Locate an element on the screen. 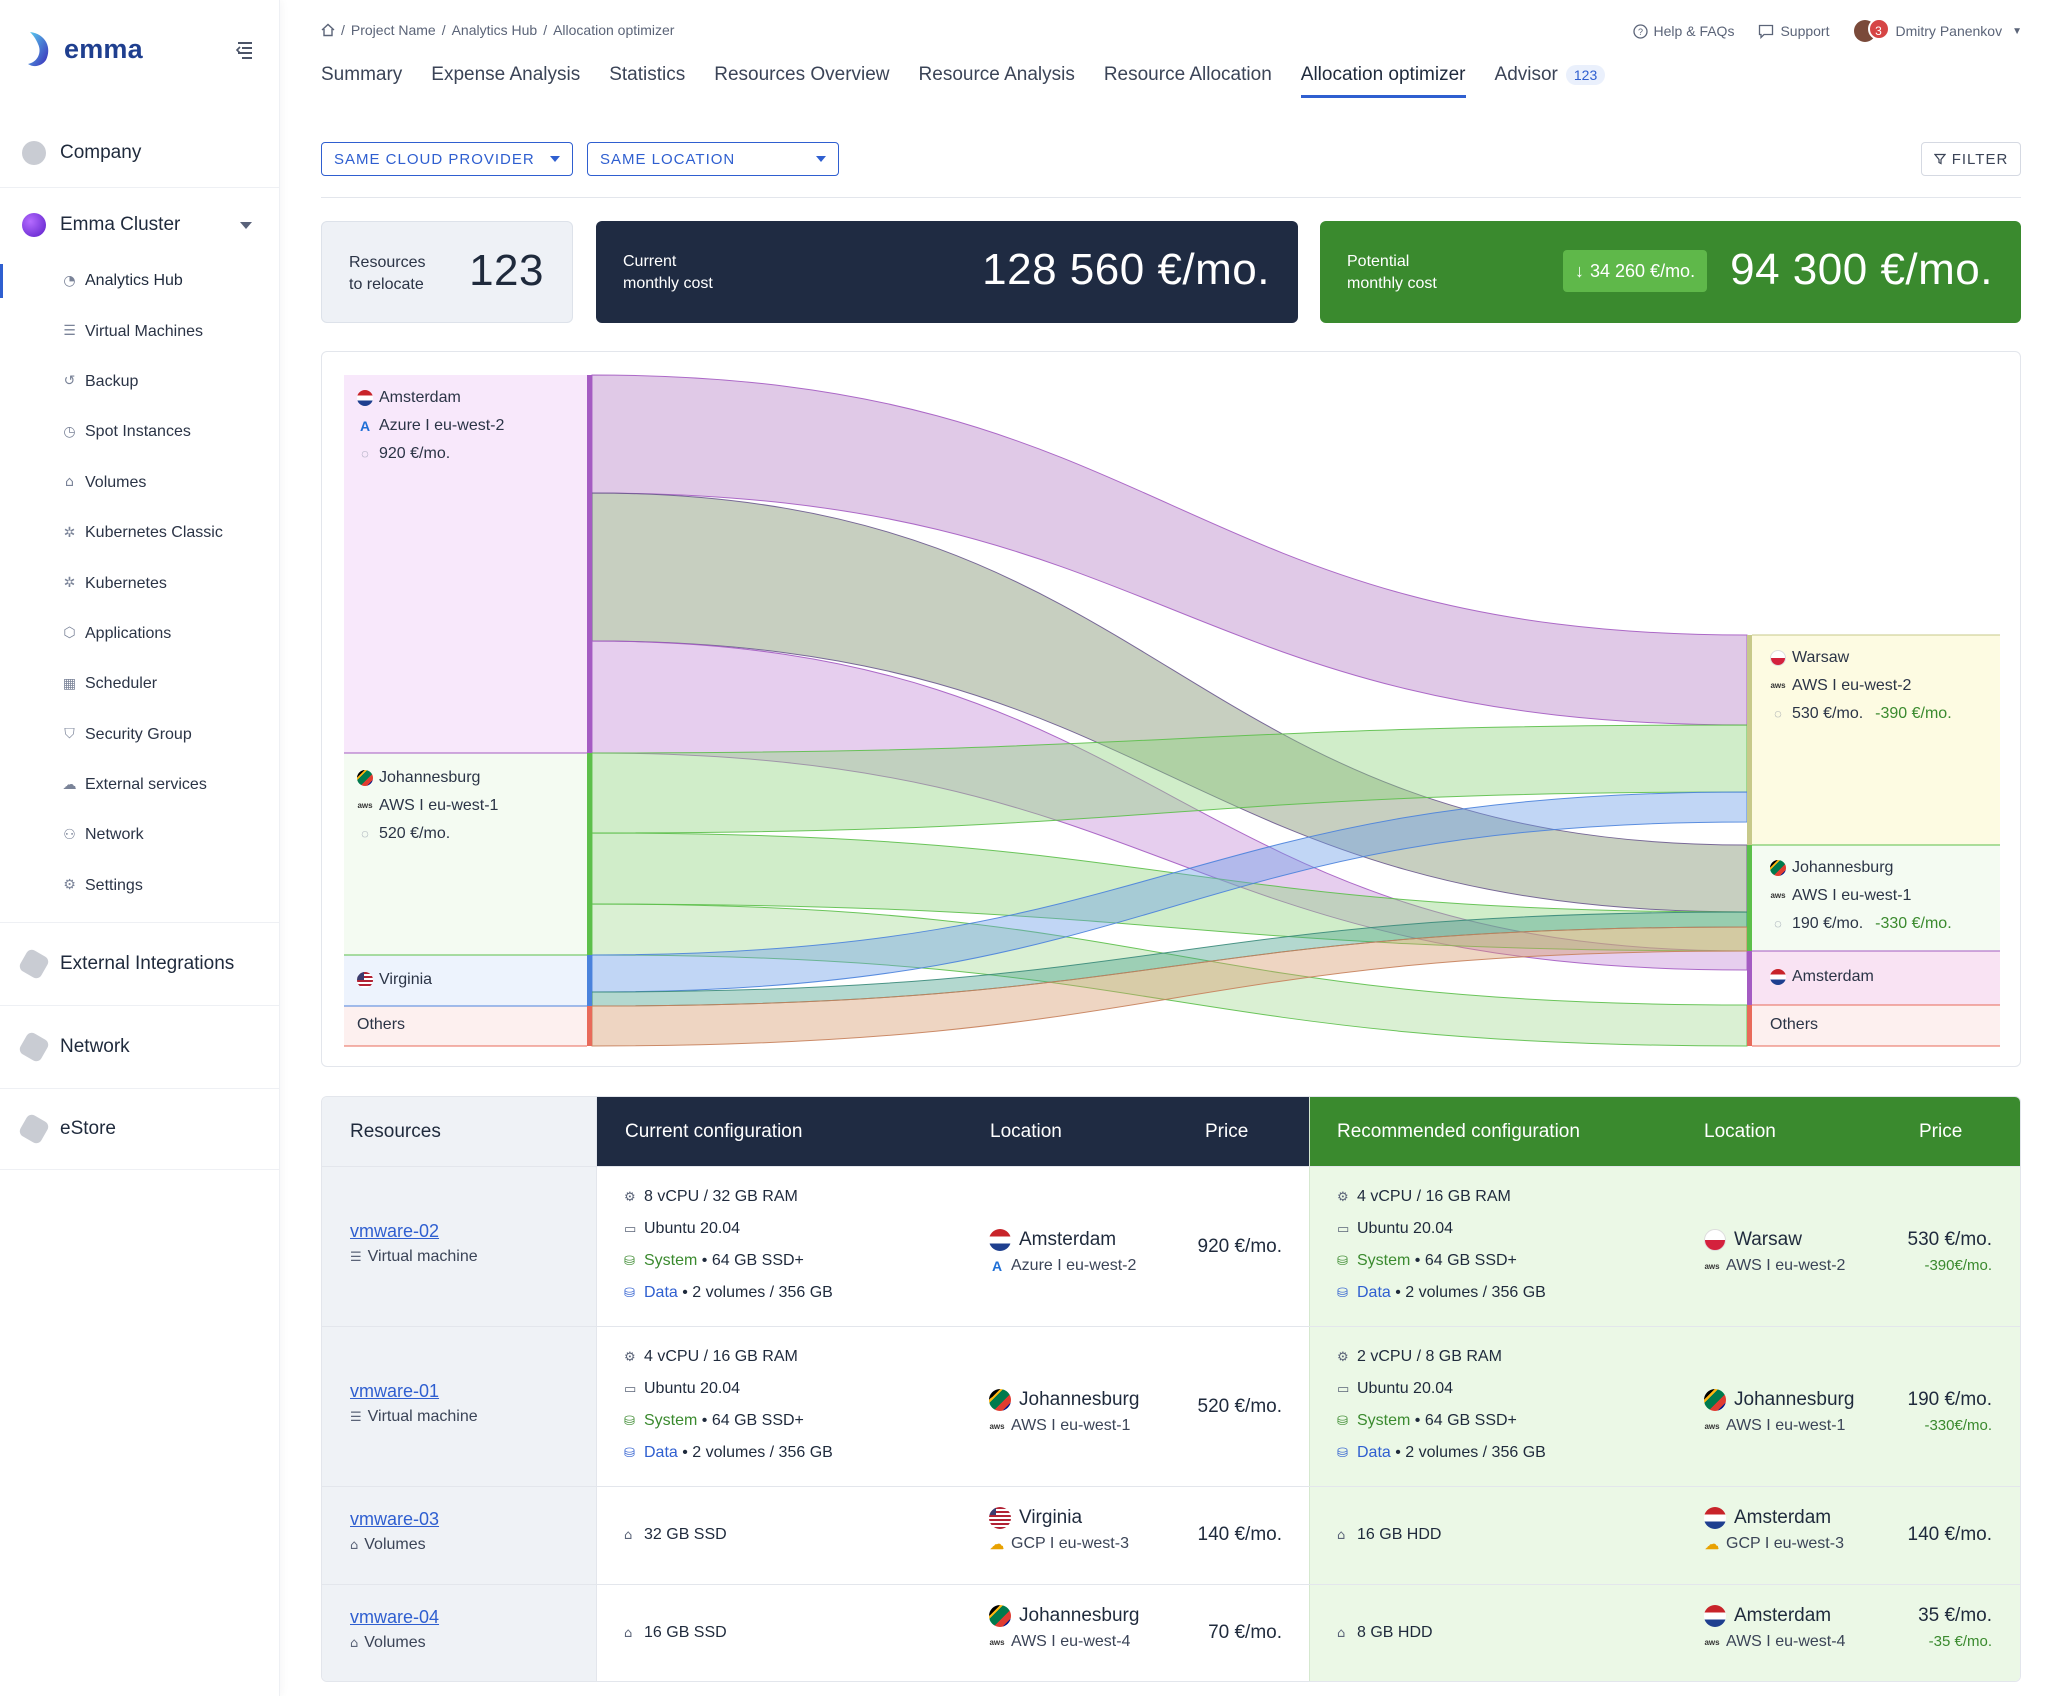  resources-column-bg is located at coordinates (459, 1389).